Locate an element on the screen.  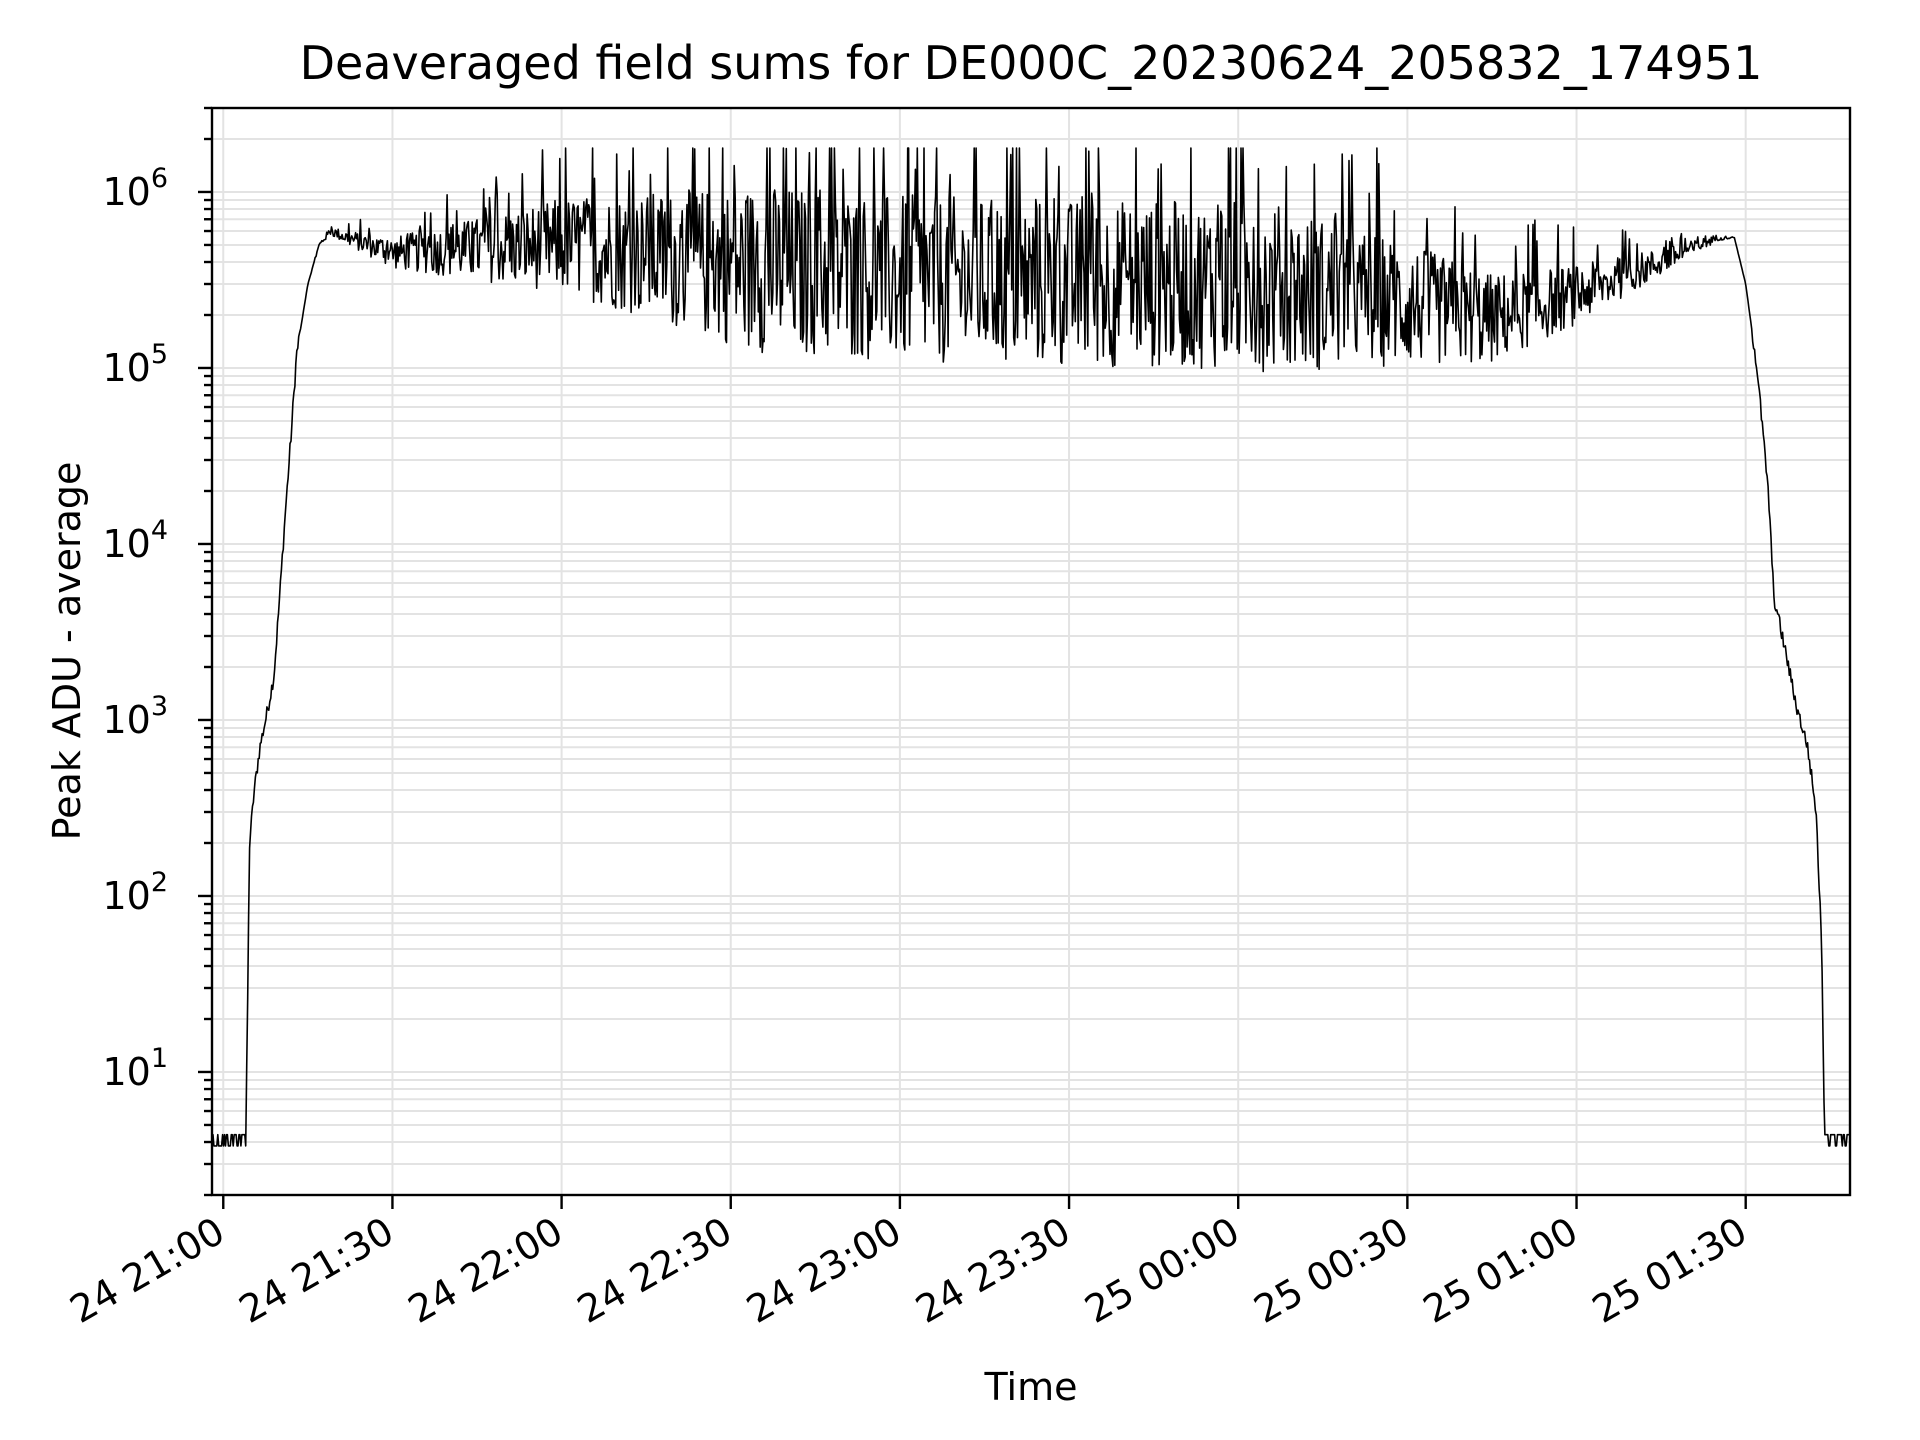
y-tick-exponent: 6 is located at coordinates (159, 178).